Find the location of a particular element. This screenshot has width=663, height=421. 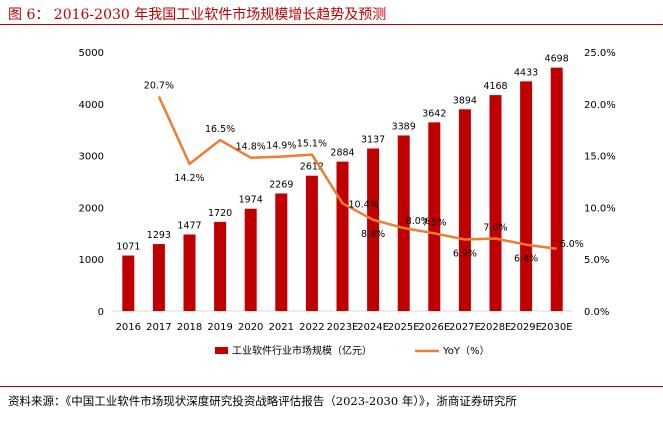

source-rule is located at coordinates (331, 386).